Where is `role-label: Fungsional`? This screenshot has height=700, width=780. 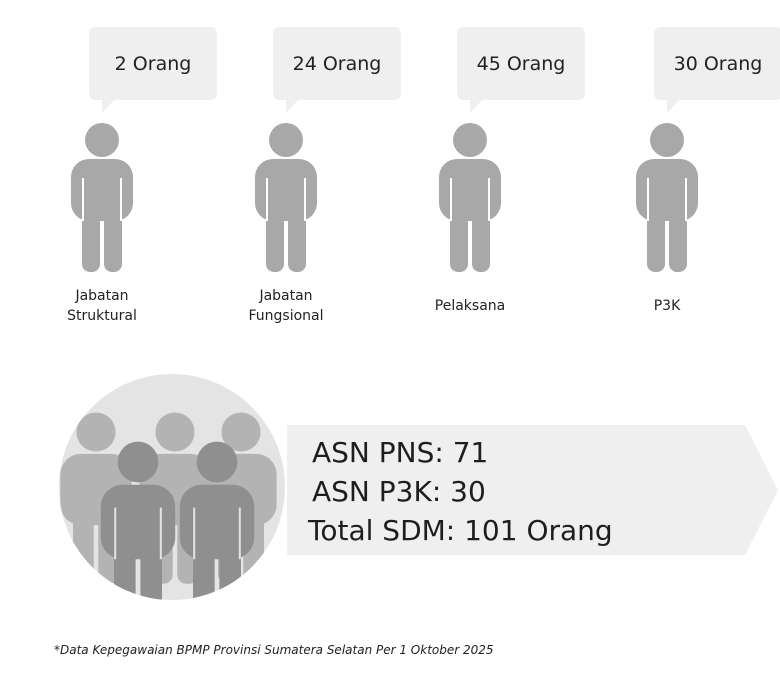 role-label: Fungsional is located at coordinates (285, 316).